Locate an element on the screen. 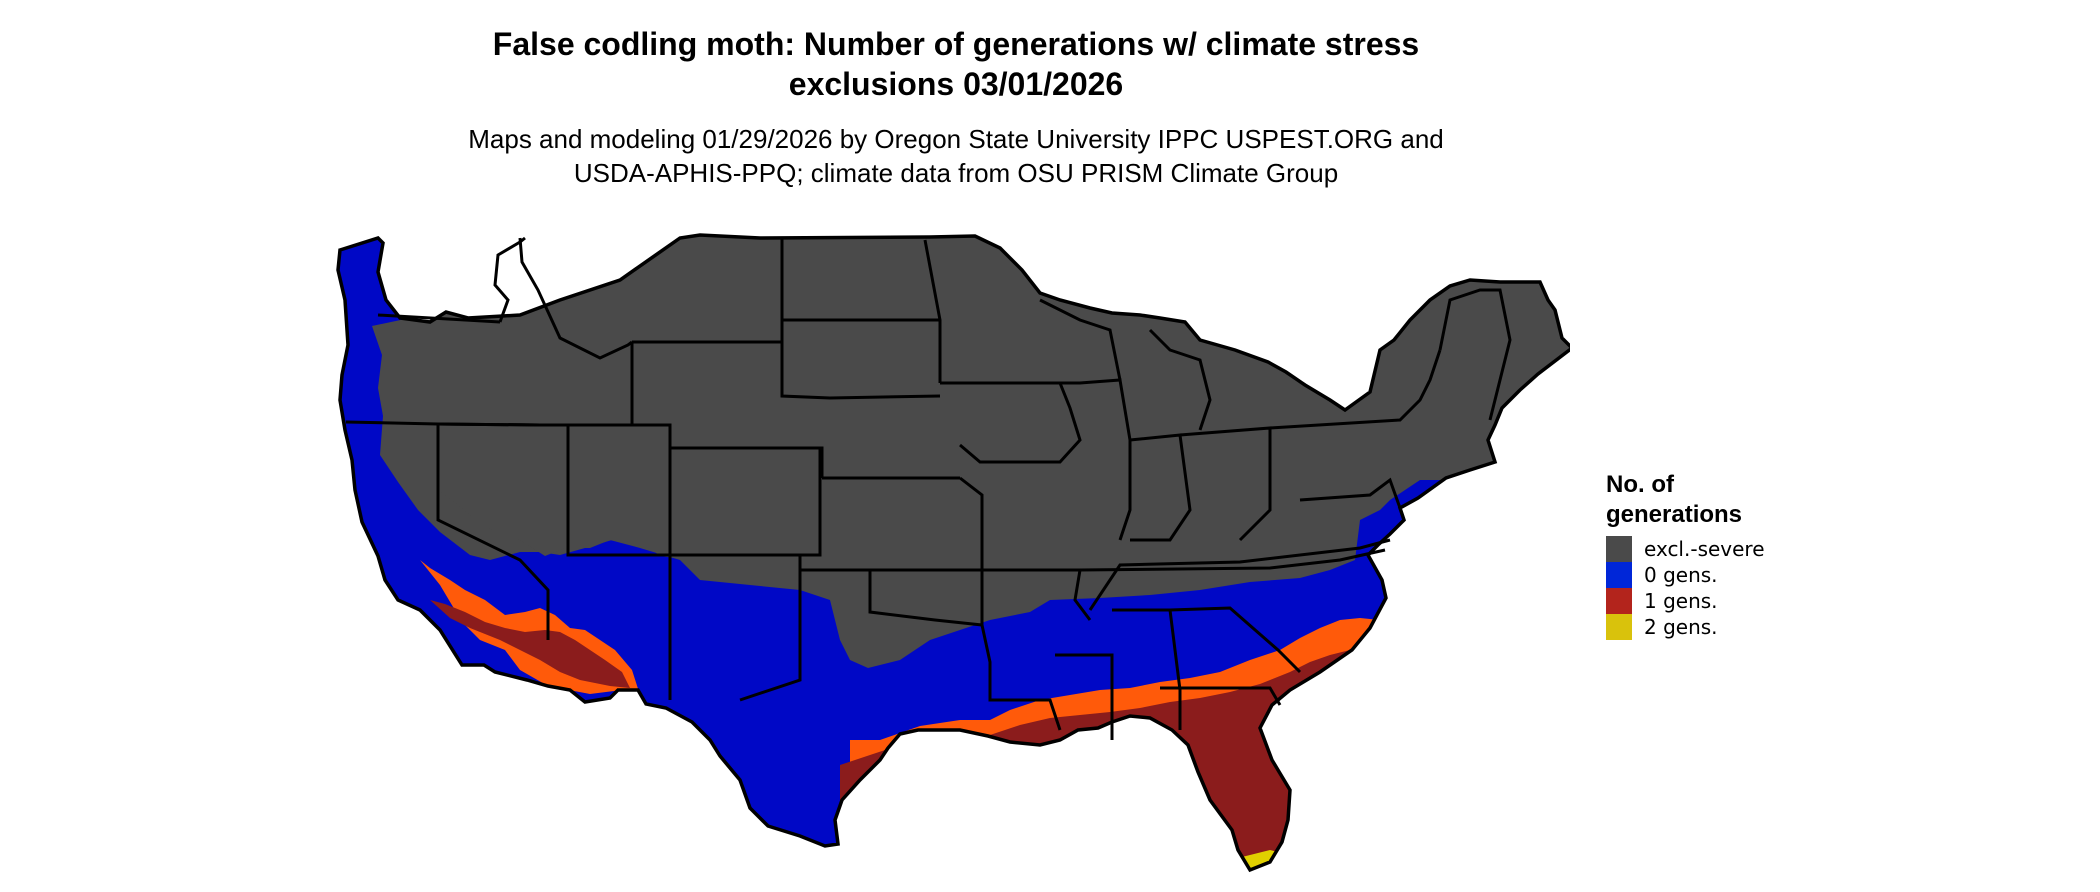 The image size is (2100, 892). legend-title: No. of generations is located at coordinates (1674, 499).